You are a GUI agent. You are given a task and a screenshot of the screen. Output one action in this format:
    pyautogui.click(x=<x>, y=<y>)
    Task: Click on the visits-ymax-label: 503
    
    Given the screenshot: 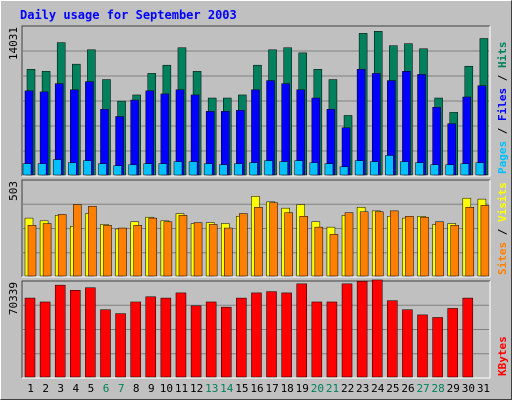 What is the action you would take?
    pyautogui.click(x=13, y=191)
    